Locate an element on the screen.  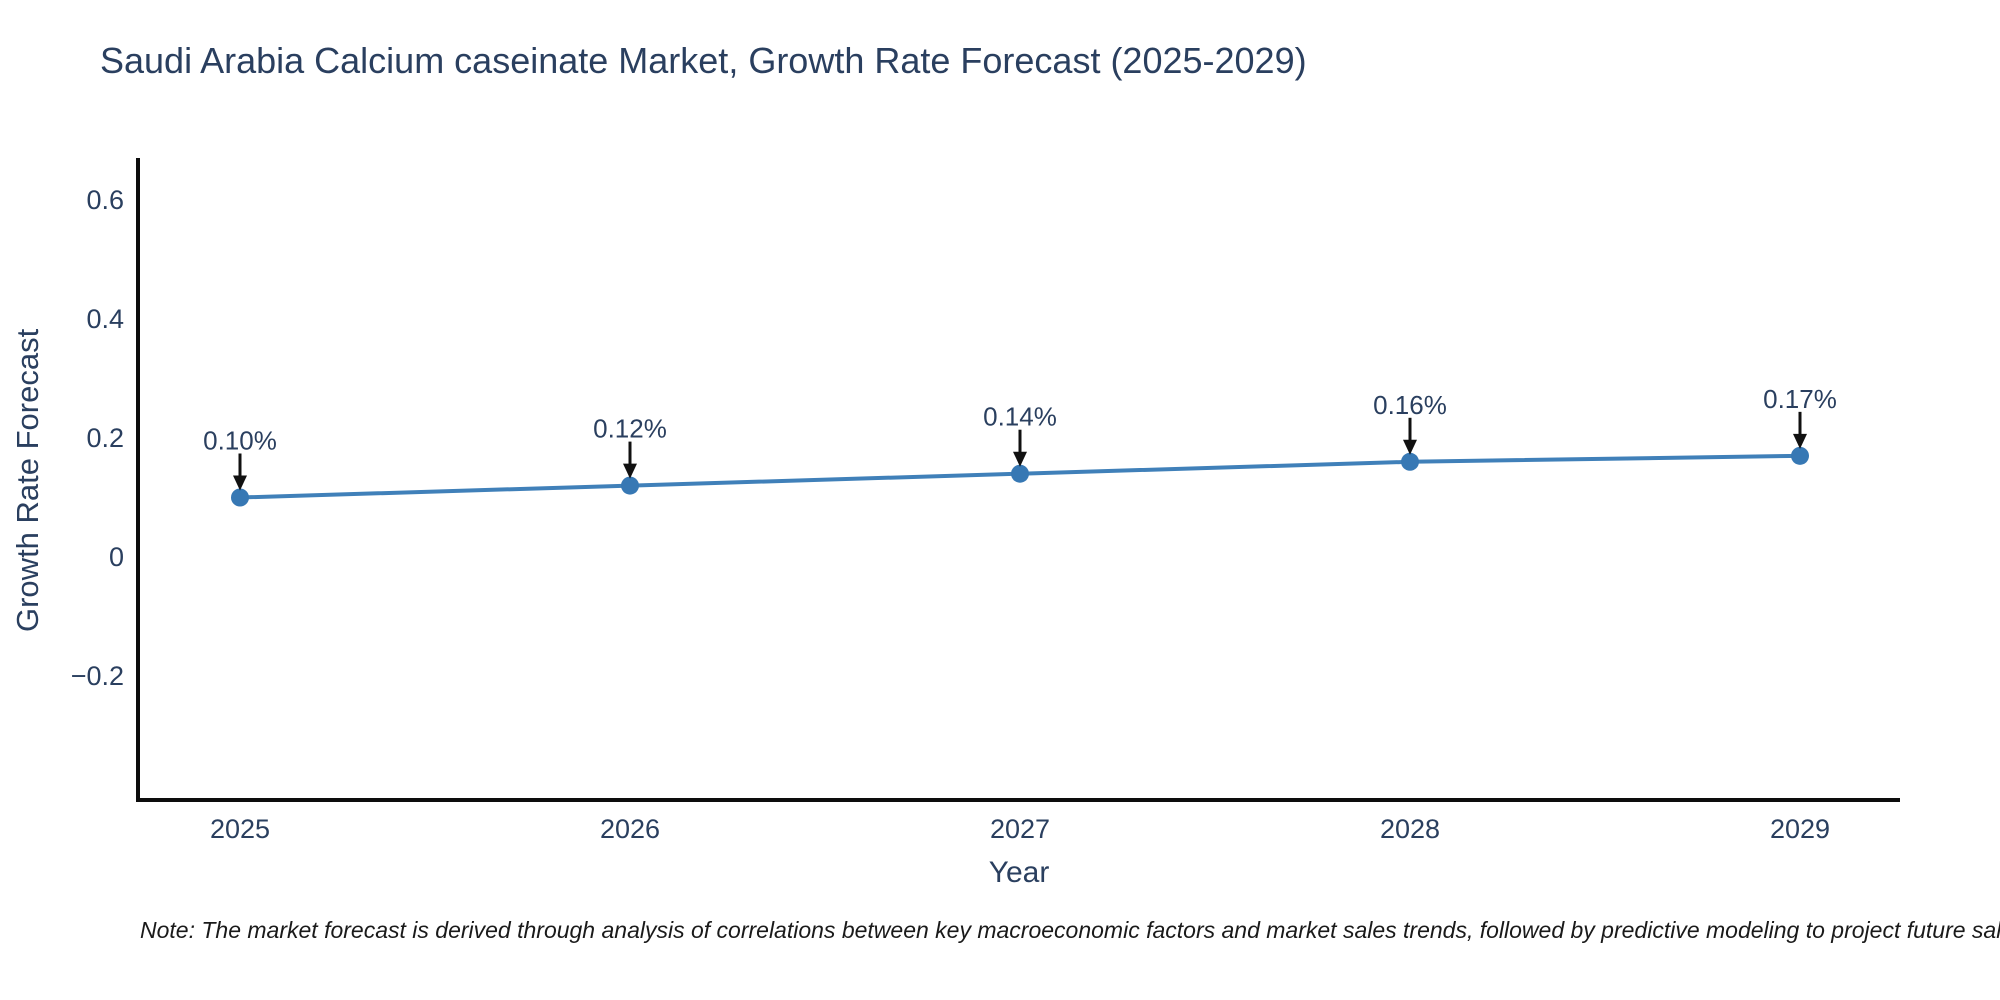
x-tick-label: 2026 is located at coordinates (630, 829).